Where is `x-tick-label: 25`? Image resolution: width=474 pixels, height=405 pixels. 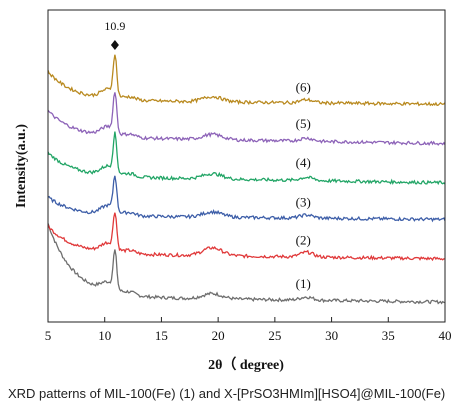
x-tick-label: 25 is located at coordinates (274, 335).